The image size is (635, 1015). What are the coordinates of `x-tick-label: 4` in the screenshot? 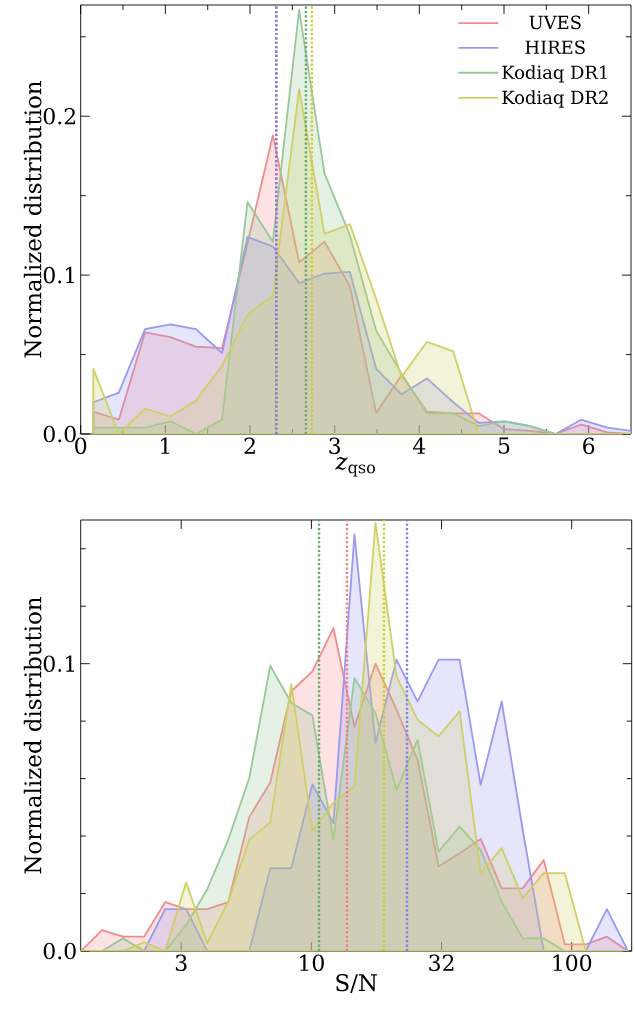 It's located at (419, 445).